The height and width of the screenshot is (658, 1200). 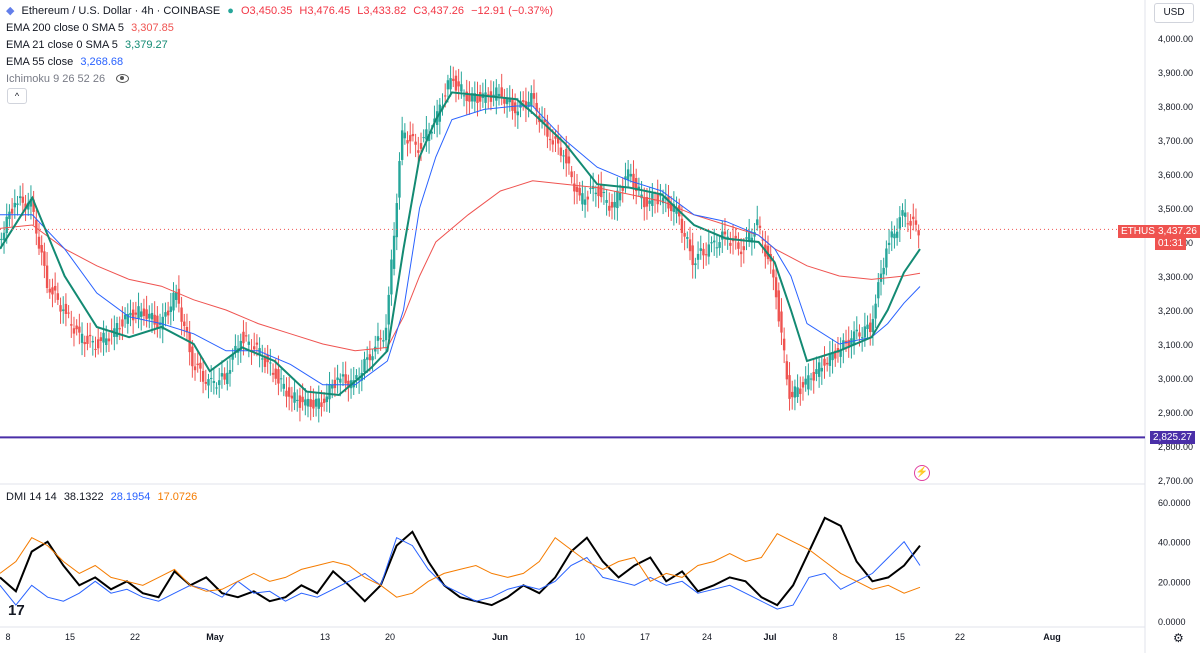 I want to click on tradingview-logo: 17, so click(x=16, y=610).